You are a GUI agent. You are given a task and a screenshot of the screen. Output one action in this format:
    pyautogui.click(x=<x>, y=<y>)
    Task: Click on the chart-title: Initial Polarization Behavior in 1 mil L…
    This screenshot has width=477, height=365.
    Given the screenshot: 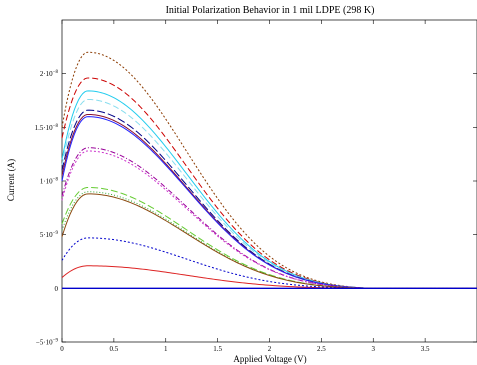 What is the action you would take?
    pyautogui.click(x=270, y=10)
    